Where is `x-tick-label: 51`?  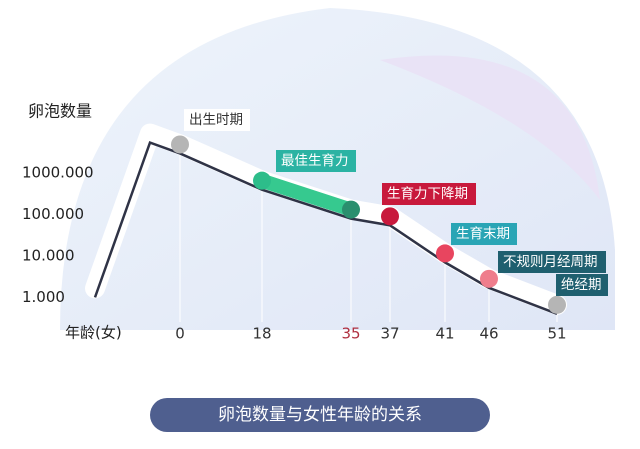
x-tick-label: 51 is located at coordinates (556, 334).